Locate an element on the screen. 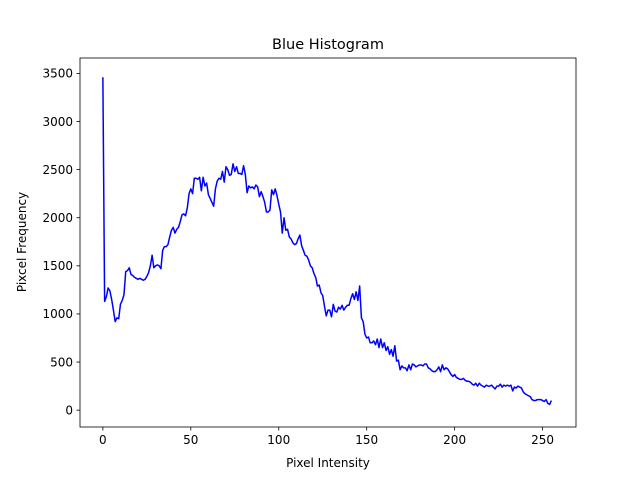  y-tick-label: 500 is located at coordinates (61, 362).